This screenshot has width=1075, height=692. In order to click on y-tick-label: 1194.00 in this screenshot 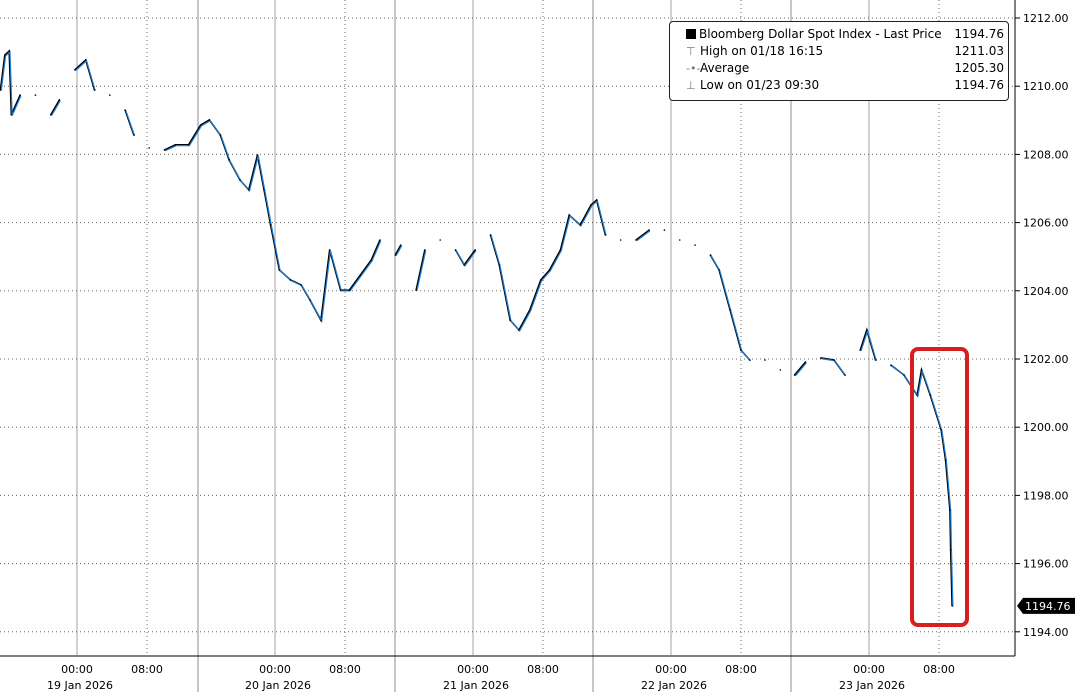, I will do `click(1046, 632)`.